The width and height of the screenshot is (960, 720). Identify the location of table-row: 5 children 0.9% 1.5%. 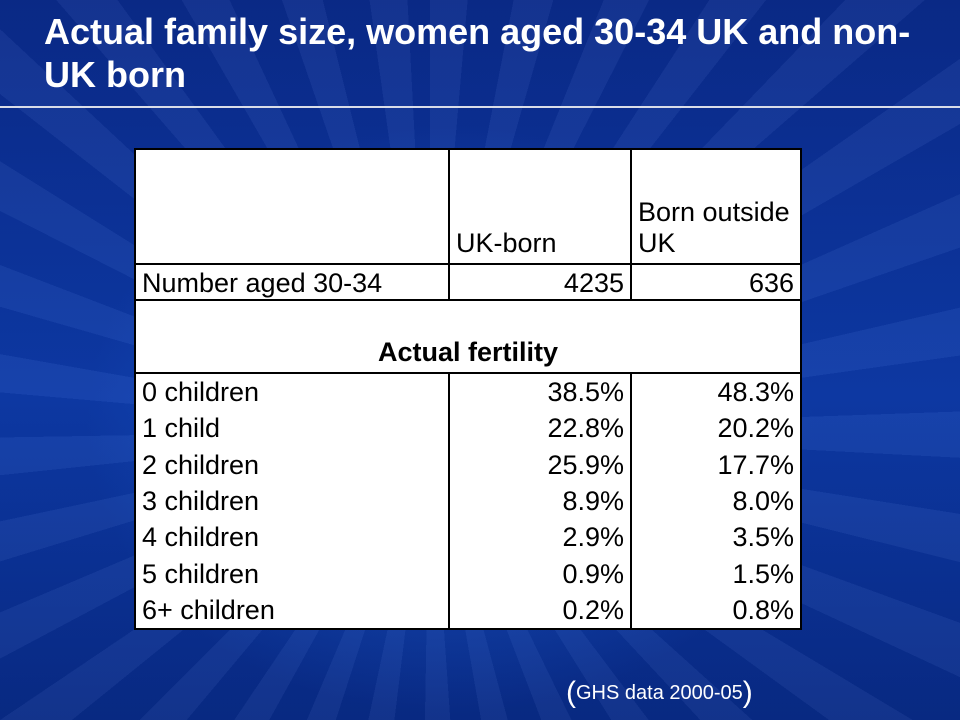
(468, 573).